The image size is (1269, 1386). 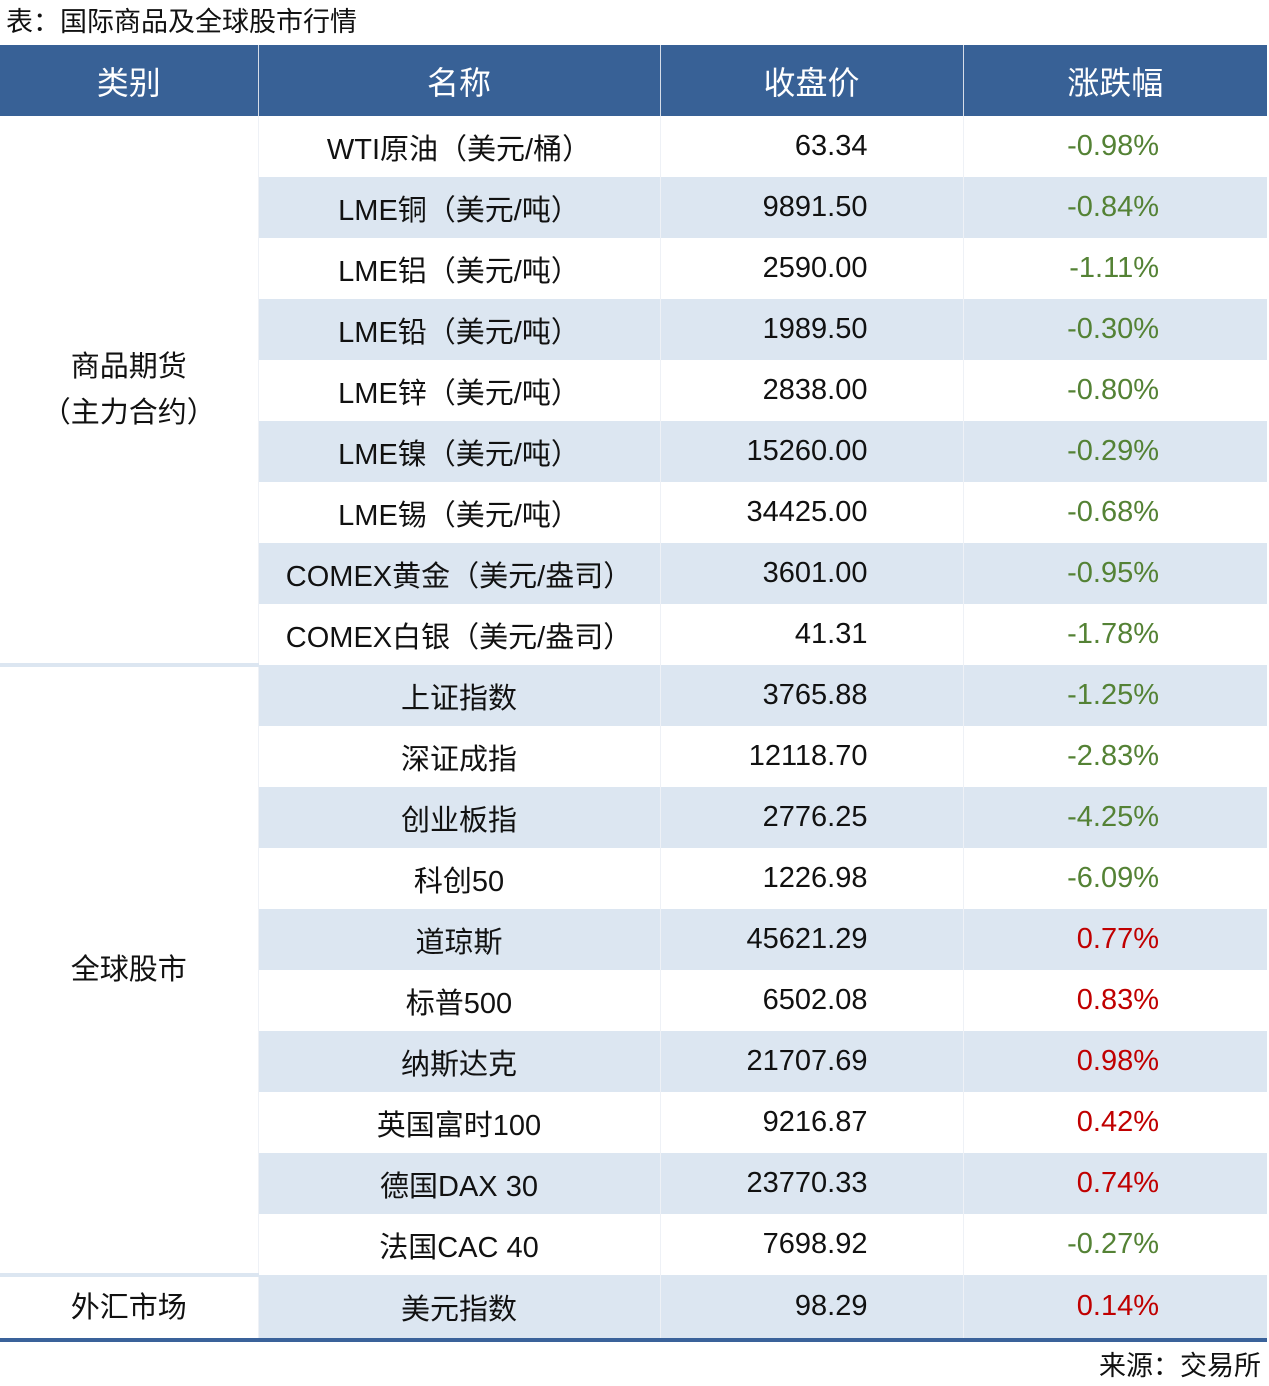 What do you see at coordinates (1115, 695) in the screenshot?
I see `change-cell: -1.25%` at bounding box center [1115, 695].